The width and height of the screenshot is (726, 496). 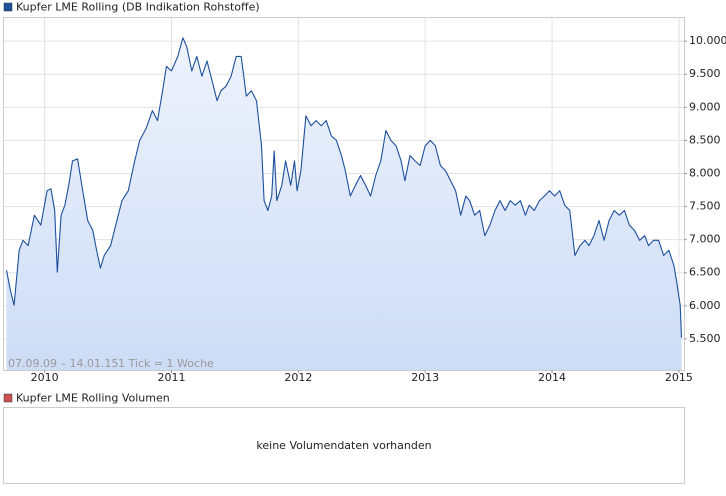 What do you see at coordinates (705, 239) in the screenshot?
I see `y-tick-label: 7.000` at bounding box center [705, 239].